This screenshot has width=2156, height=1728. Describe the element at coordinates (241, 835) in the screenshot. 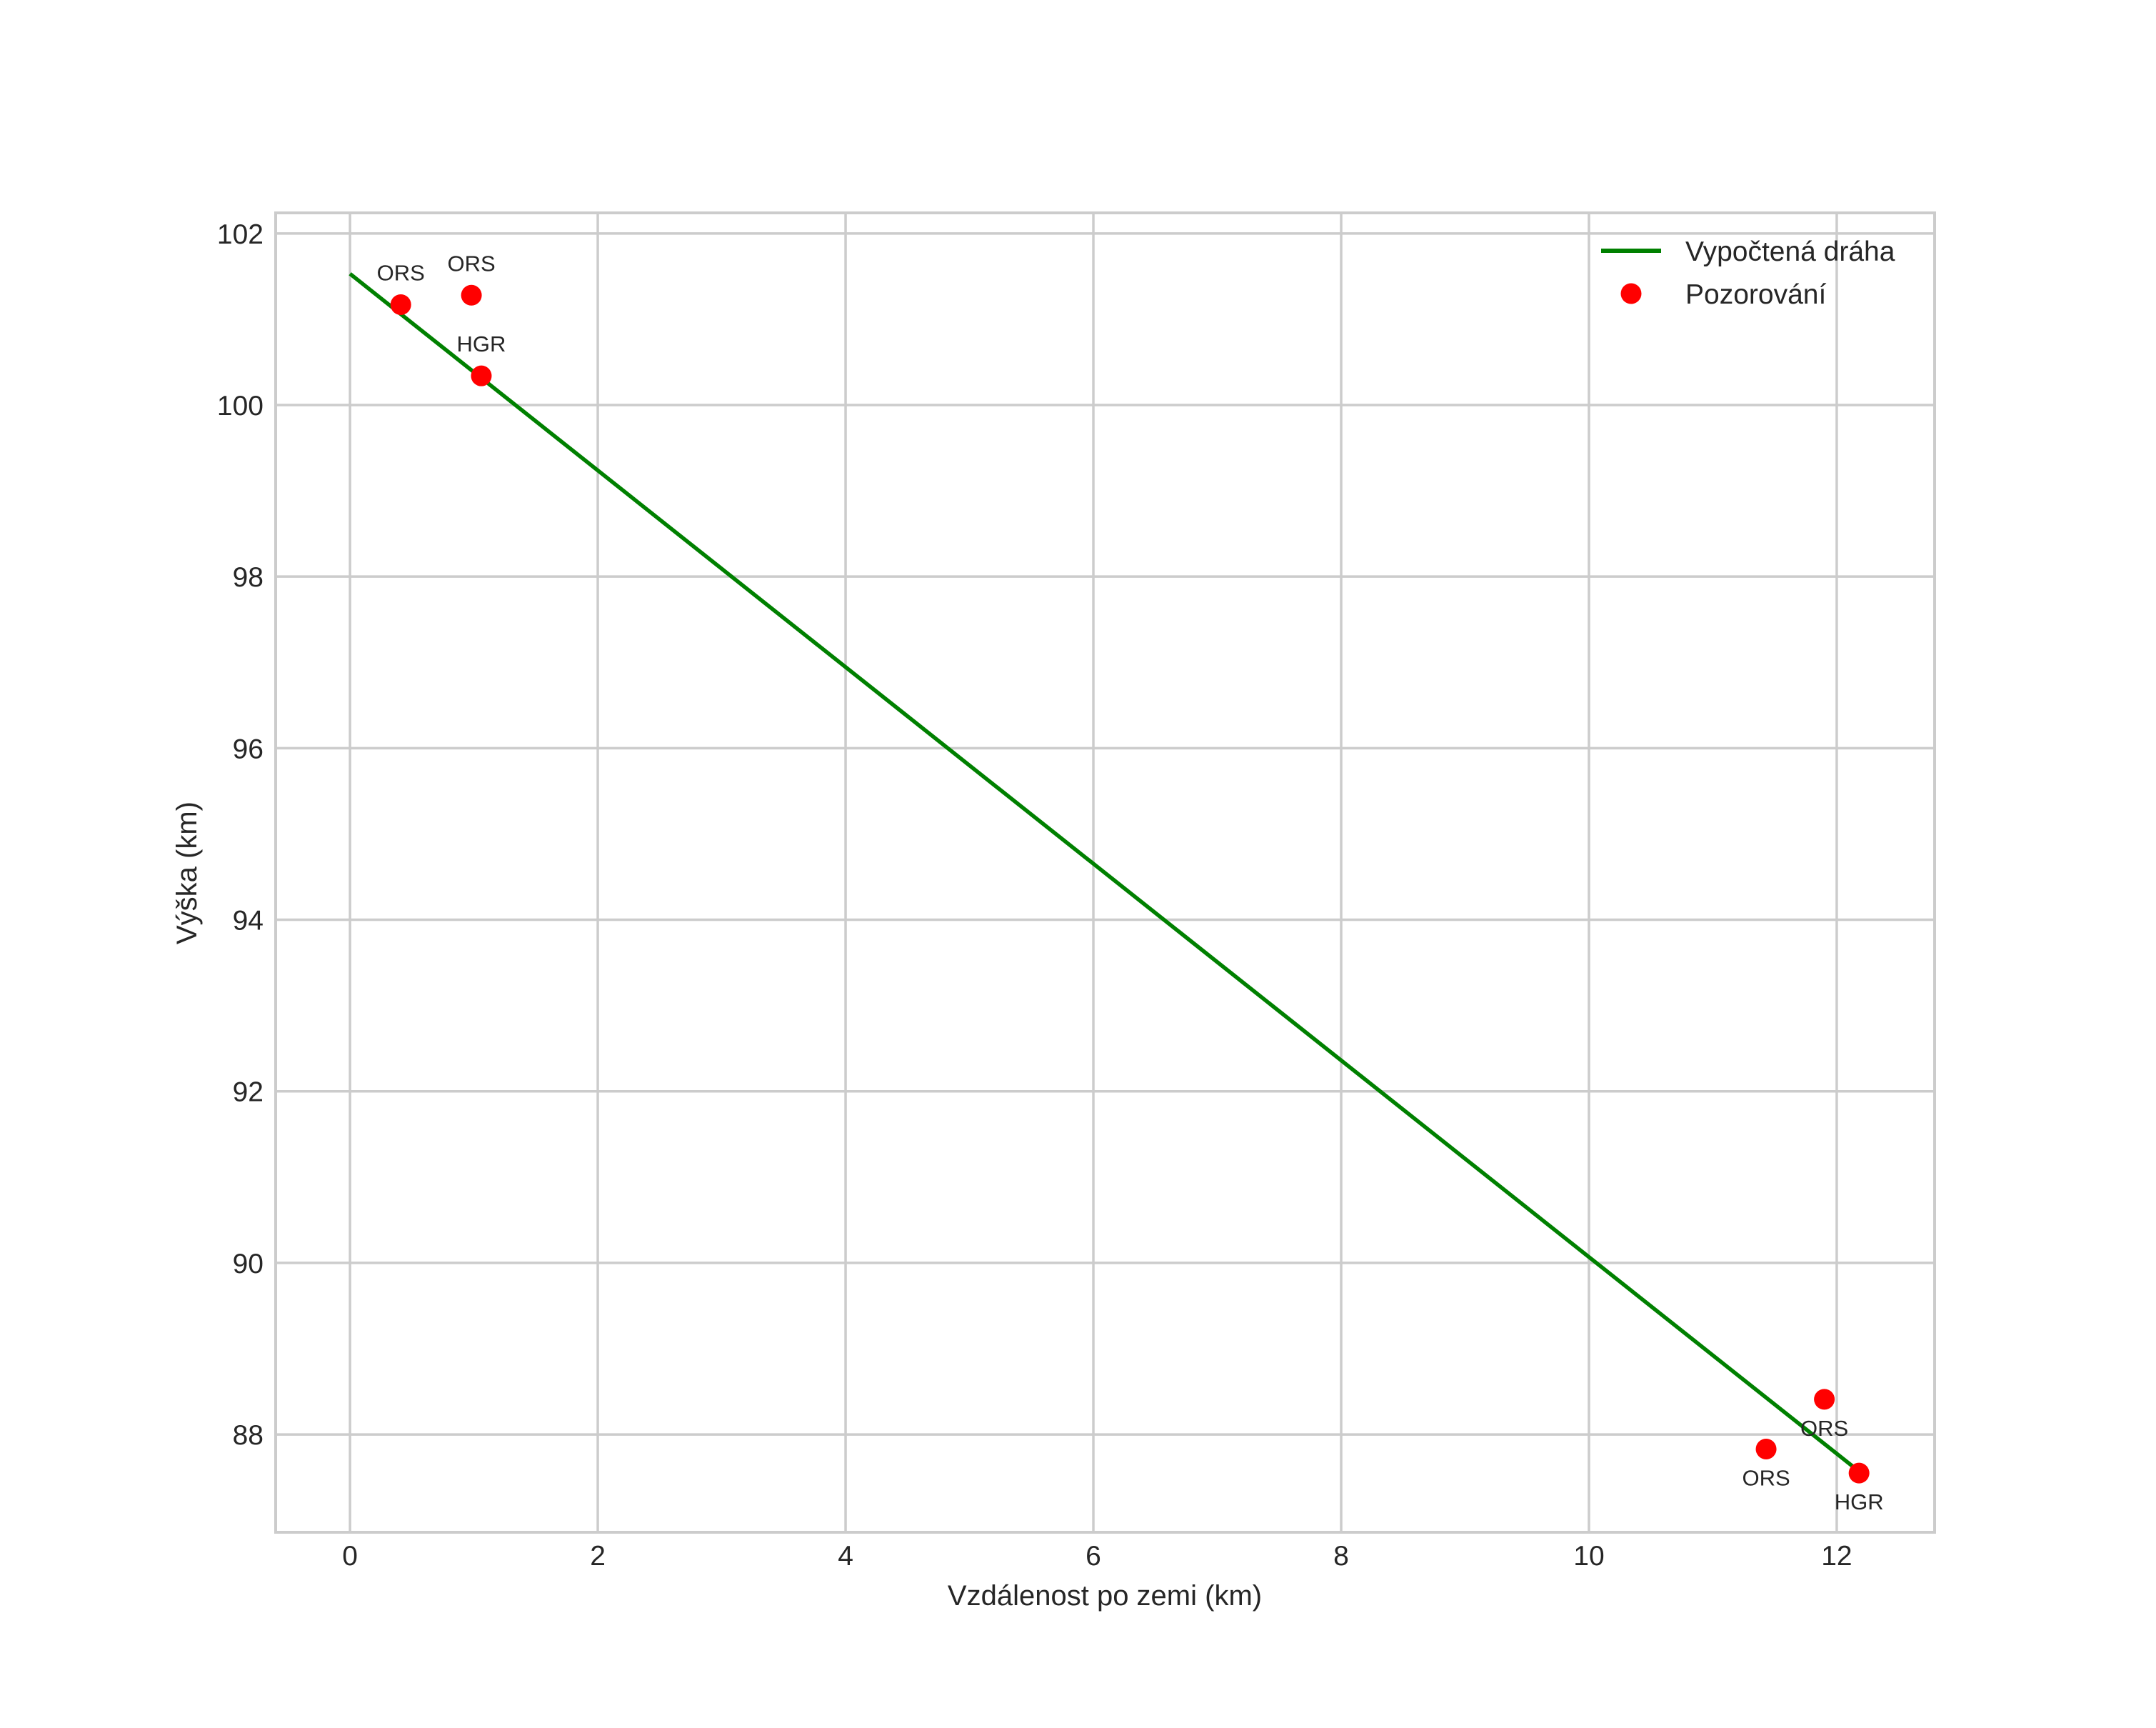

I see `y-axis-ticks: 88 90 92 94 96 98 100 102` at that location.